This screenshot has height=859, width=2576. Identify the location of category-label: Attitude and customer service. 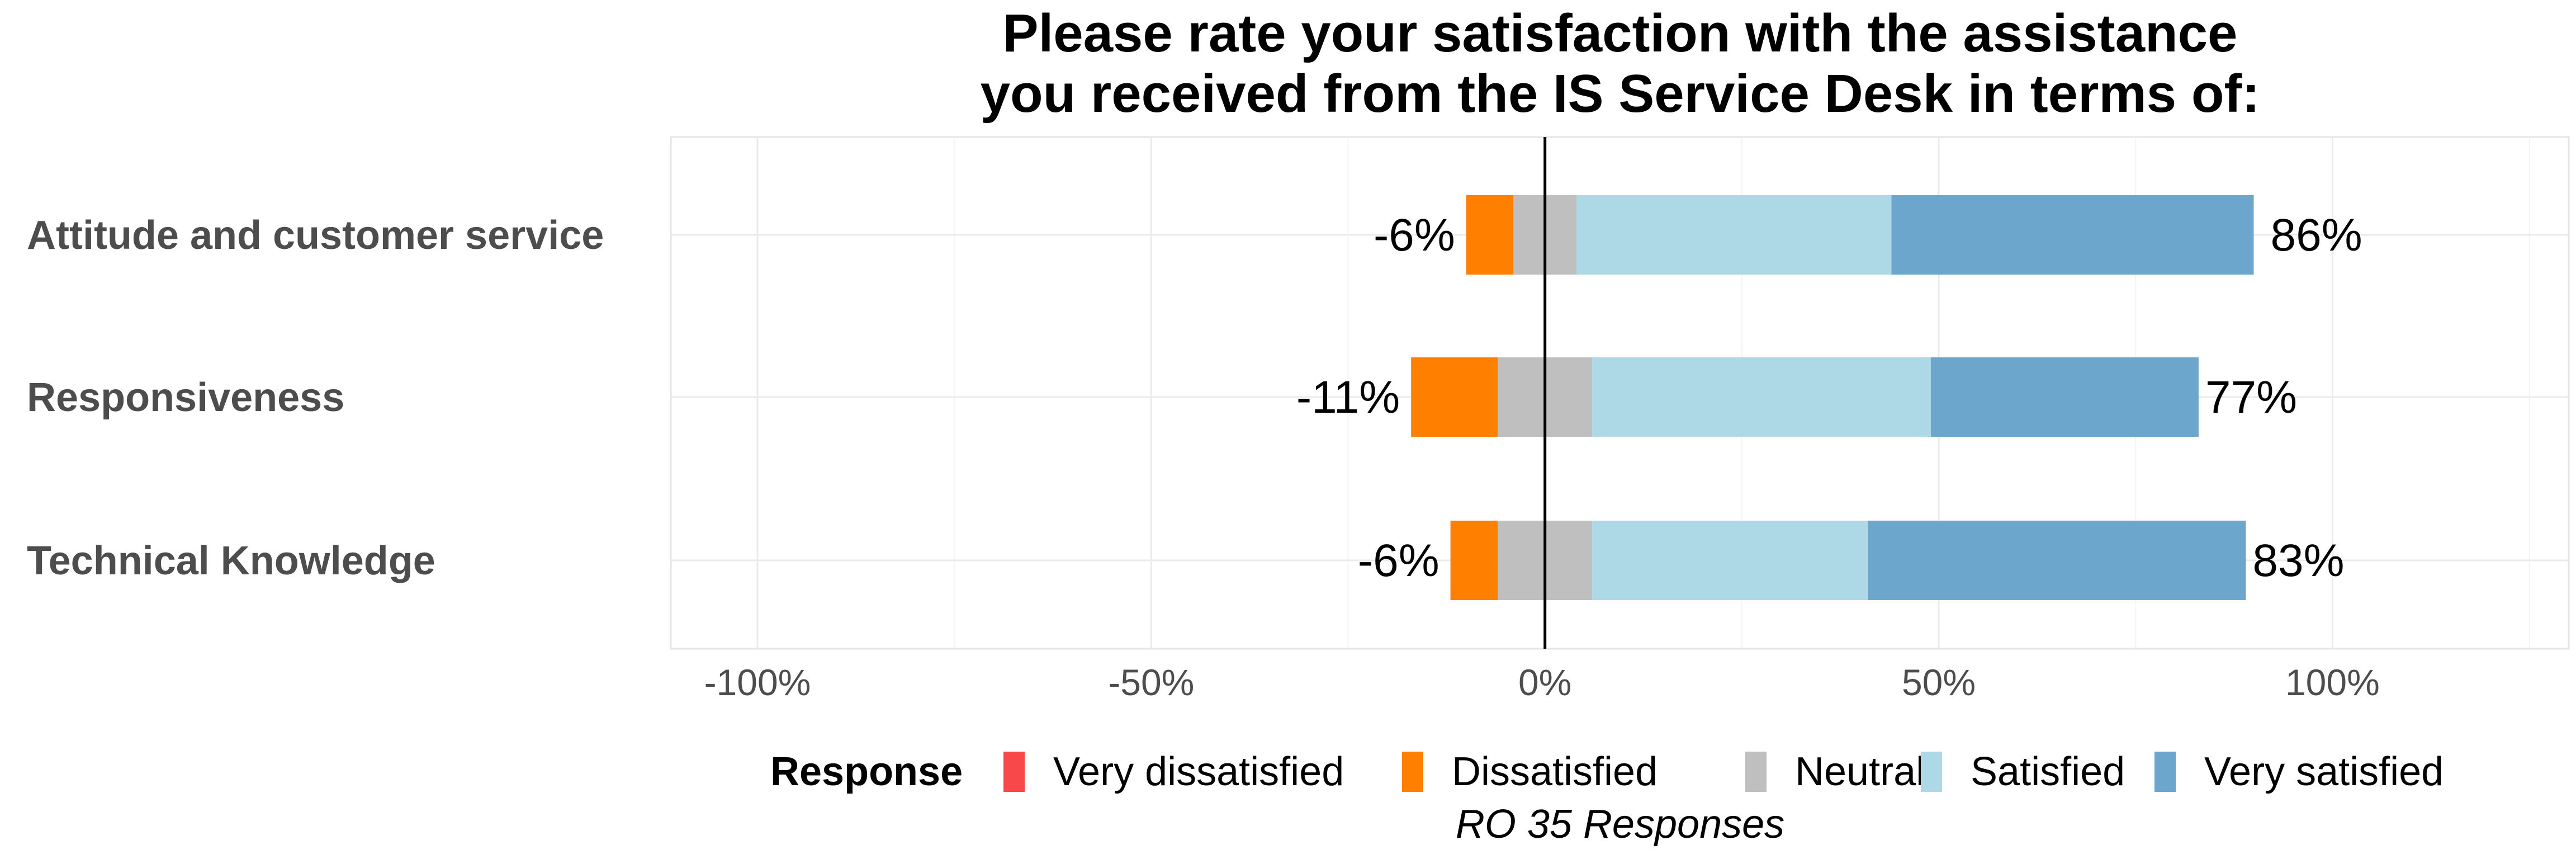
(316, 235).